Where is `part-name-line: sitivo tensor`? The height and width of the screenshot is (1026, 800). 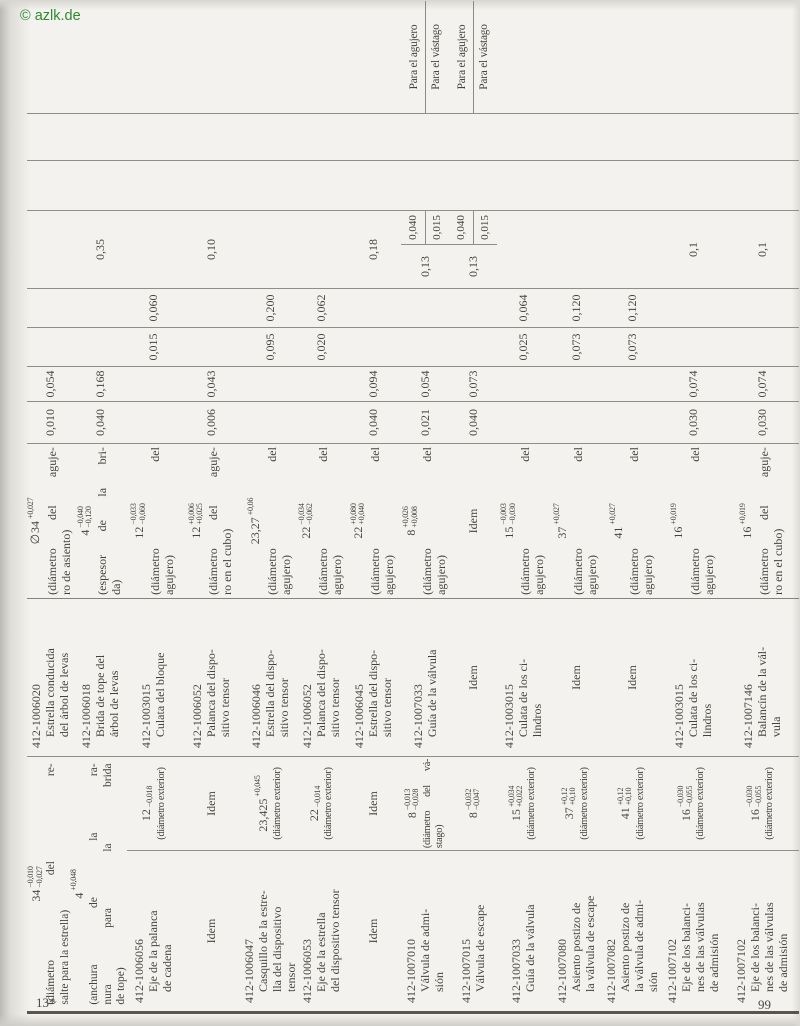
part-name-line: sitivo tensor is located at coordinates (283, 708).